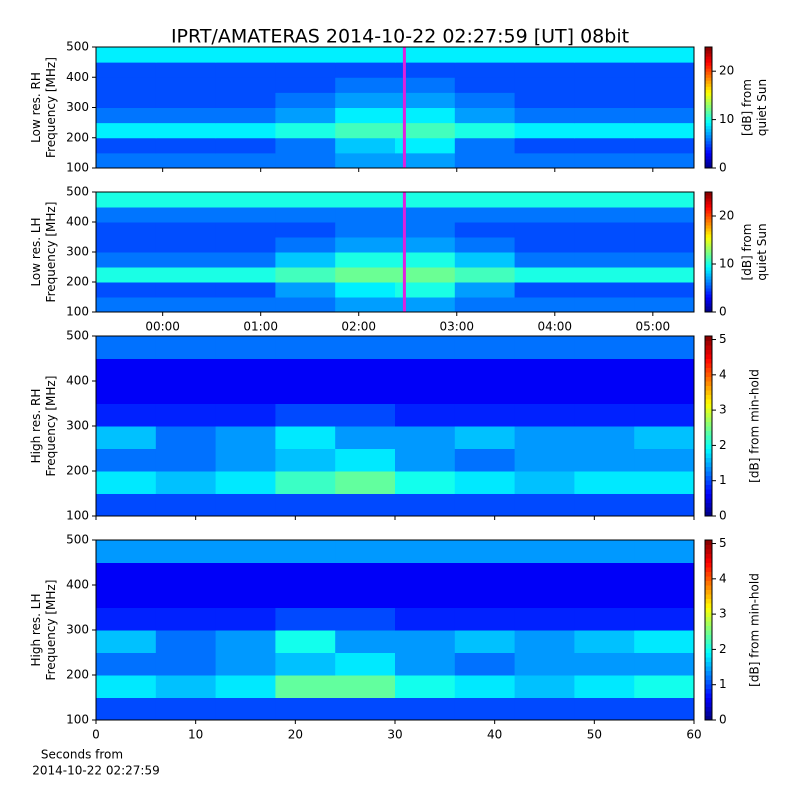 The width and height of the screenshot is (800, 800). Describe the element at coordinates (723, 578) in the screenshot. I see `colorbar-tick-label: 4` at that location.